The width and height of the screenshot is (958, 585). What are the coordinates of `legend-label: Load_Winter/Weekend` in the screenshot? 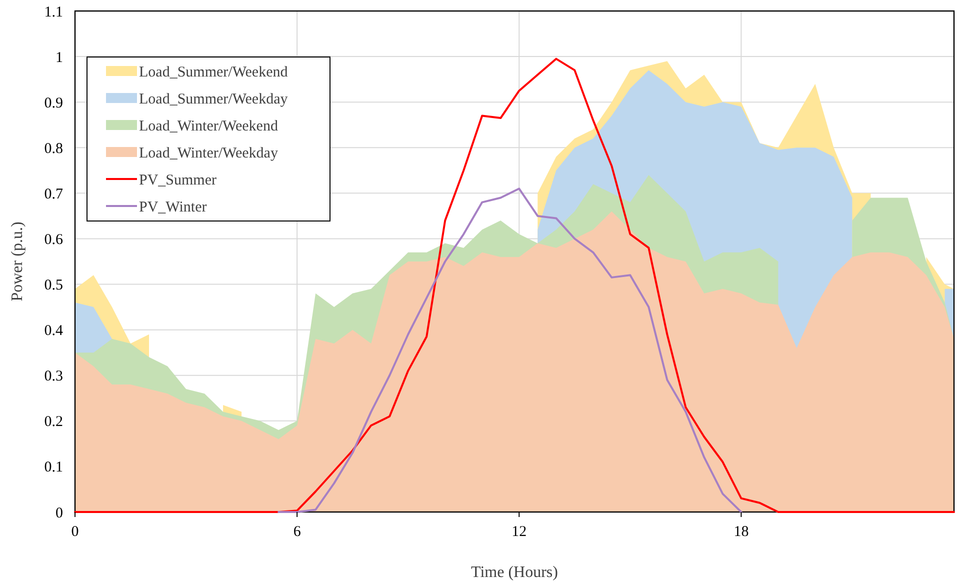 It's located at (208, 126).